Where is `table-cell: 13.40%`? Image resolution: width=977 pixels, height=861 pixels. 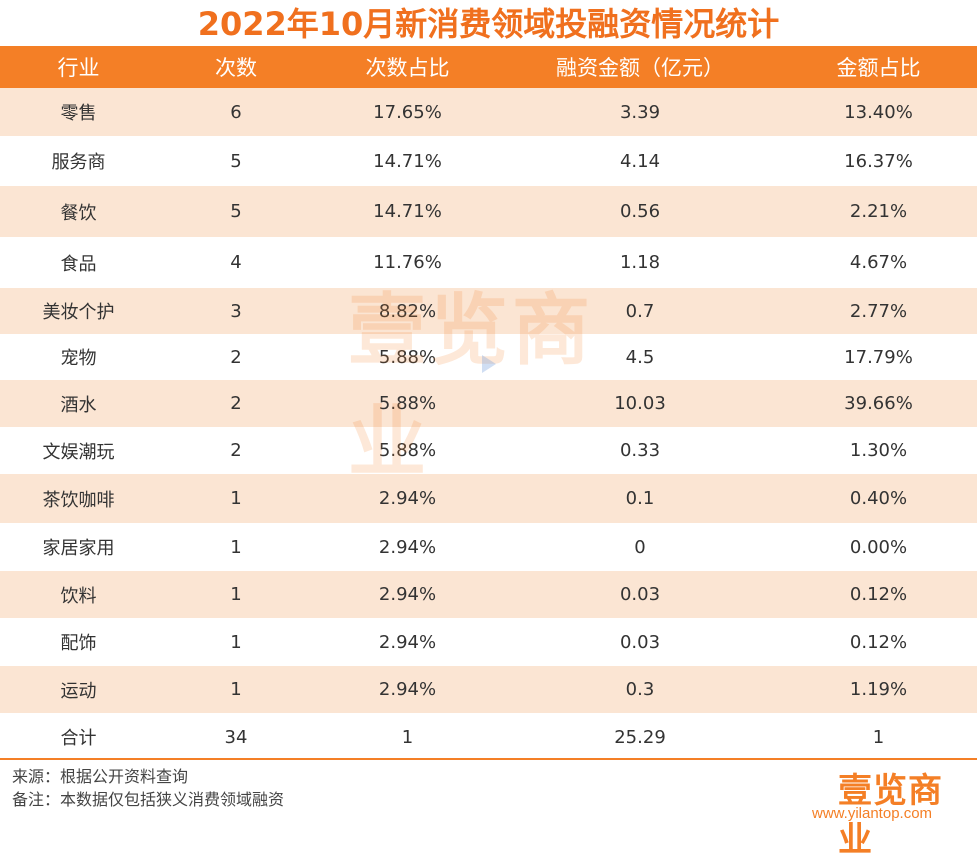
table-cell: 13.40% is located at coordinates (878, 112).